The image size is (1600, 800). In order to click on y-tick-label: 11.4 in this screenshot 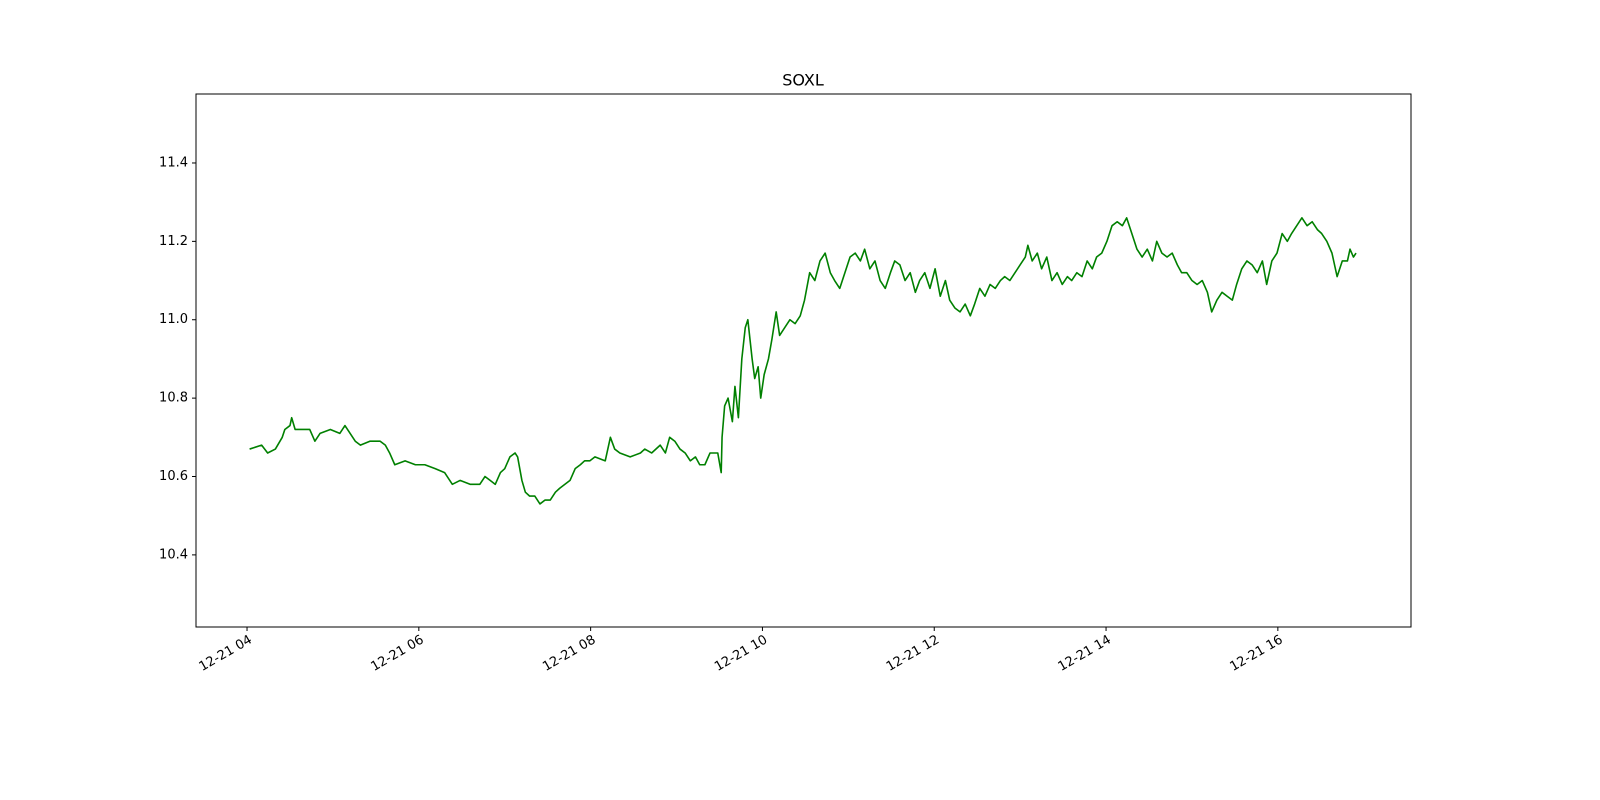, I will do `click(173, 162)`.